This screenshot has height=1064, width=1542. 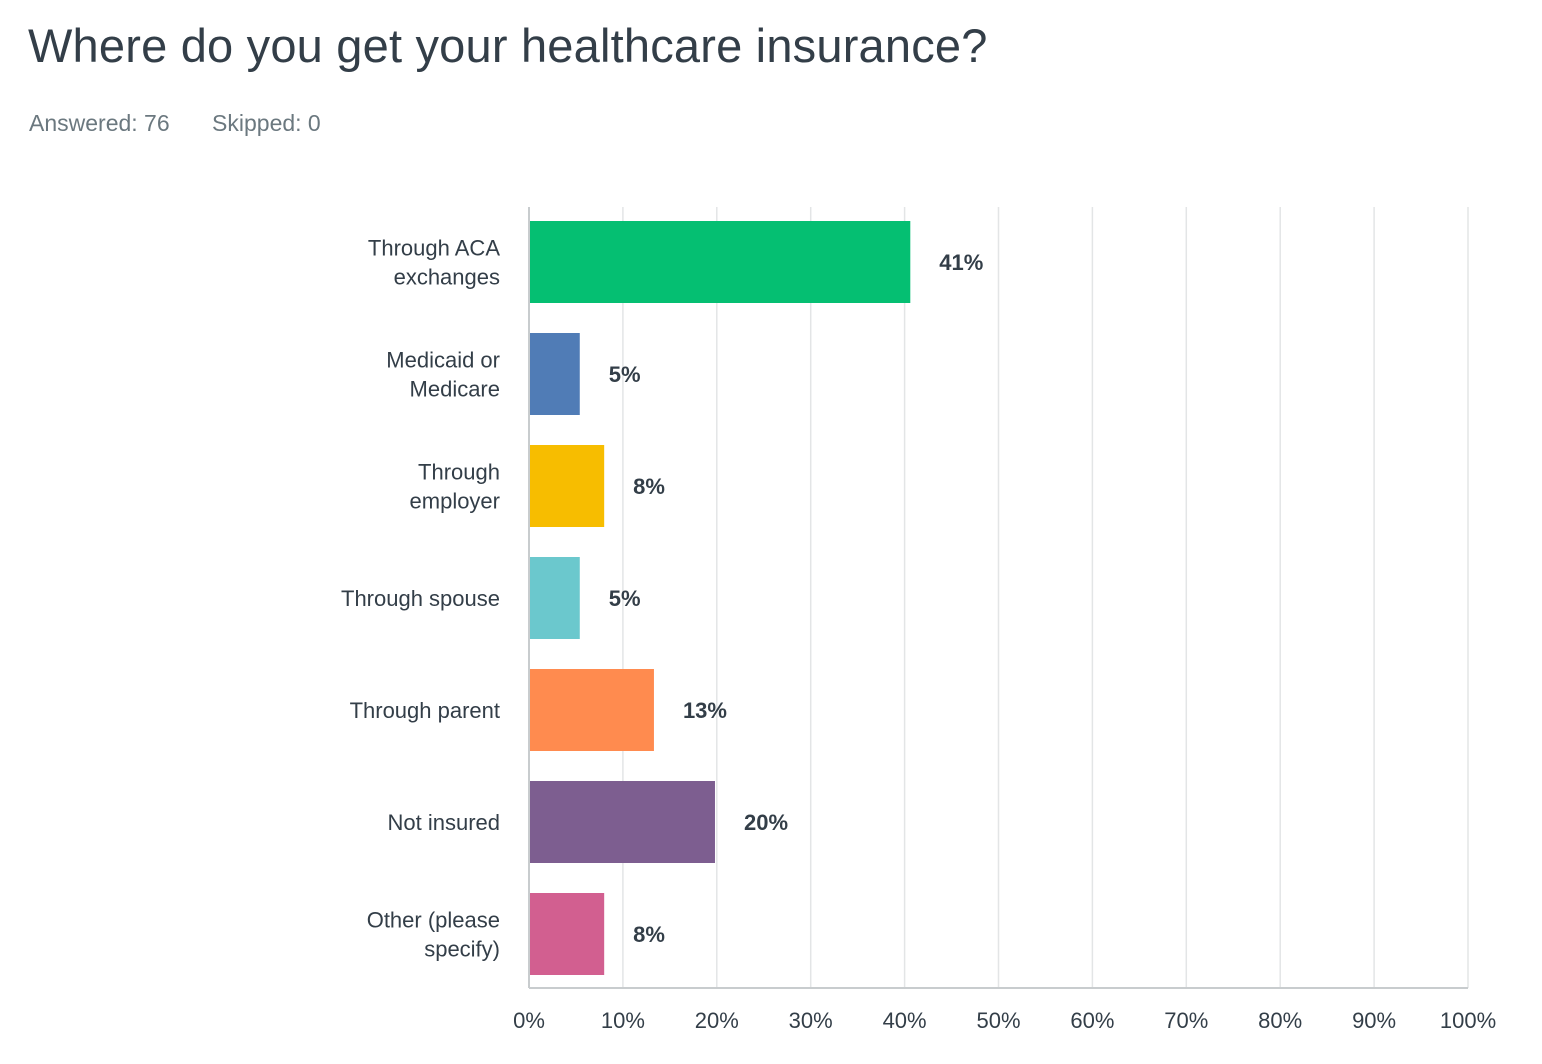 I want to click on answered-count: Answered: 76, so click(x=99, y=123).